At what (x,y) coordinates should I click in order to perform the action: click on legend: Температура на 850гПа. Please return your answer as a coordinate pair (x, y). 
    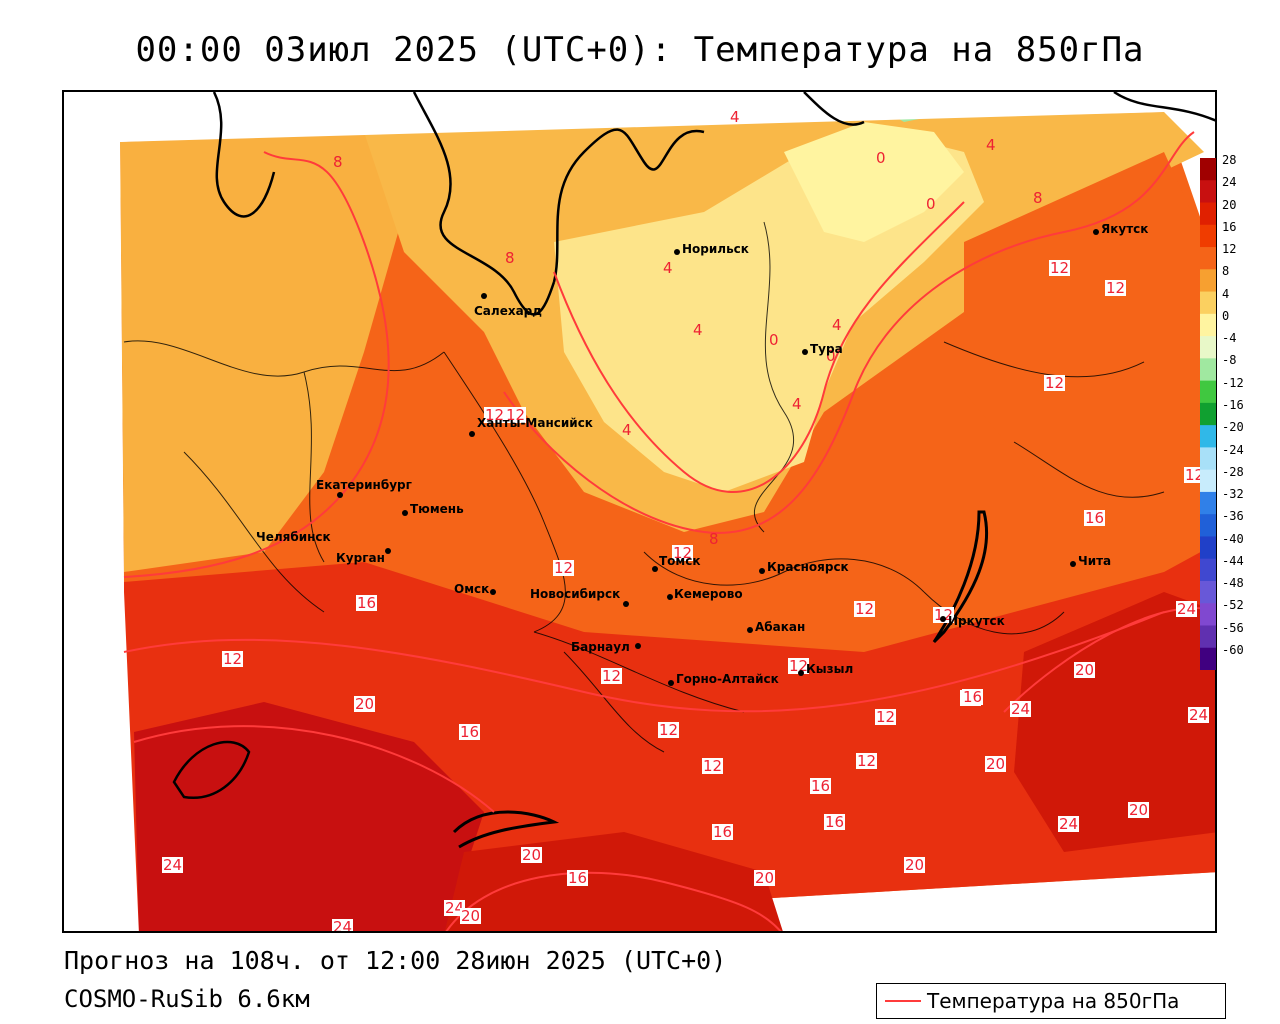
    Looking at the image, I should click on (1051, 1001).